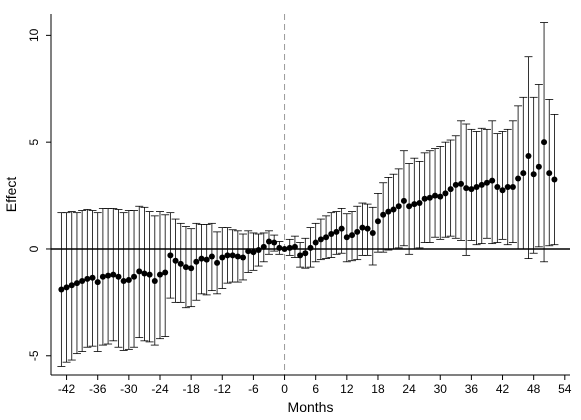 This screenshot has width=581, height=420. What do you see at coordinates (347, 389) in the screenshot?
I see `x-tick-label: 12` at bounding box center [347, 389].